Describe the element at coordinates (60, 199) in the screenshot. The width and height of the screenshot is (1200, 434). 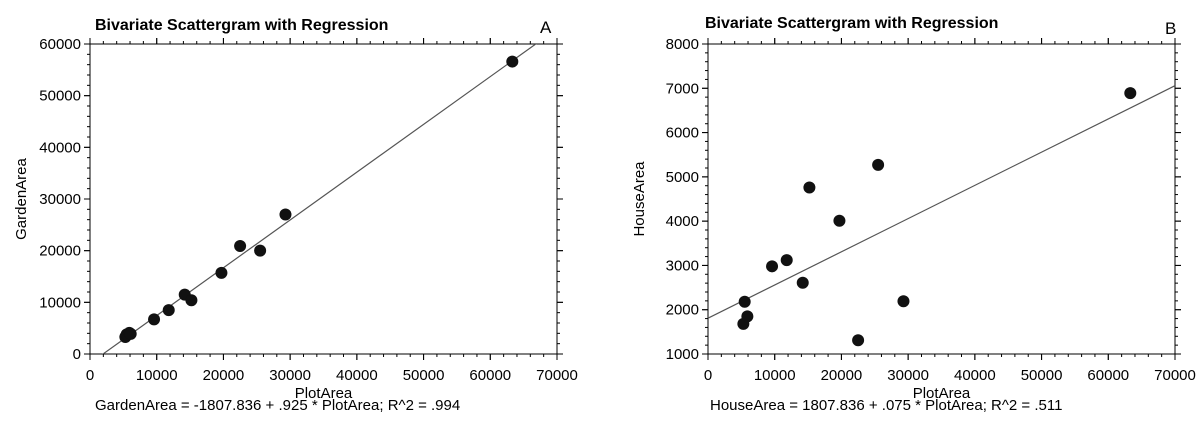
I see `y-tick-label: 30000` at that location.